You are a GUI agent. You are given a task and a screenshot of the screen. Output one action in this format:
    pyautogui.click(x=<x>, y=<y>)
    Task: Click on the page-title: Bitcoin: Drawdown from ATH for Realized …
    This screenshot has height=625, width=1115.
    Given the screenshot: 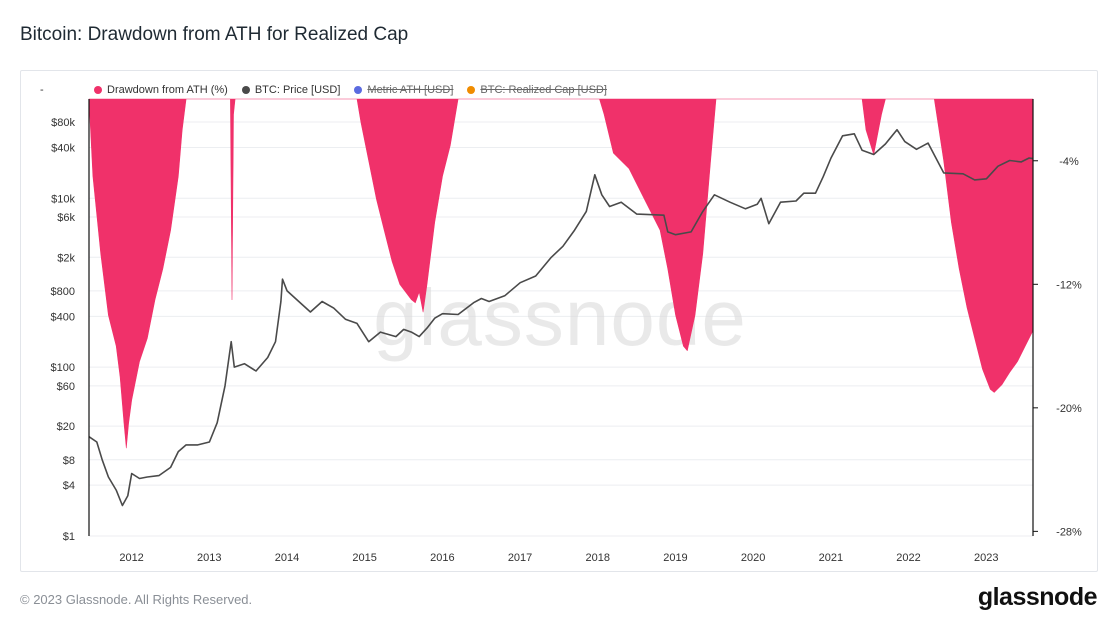 What is the action you would take?
    pyautogui.click(x=214, y=34)
    